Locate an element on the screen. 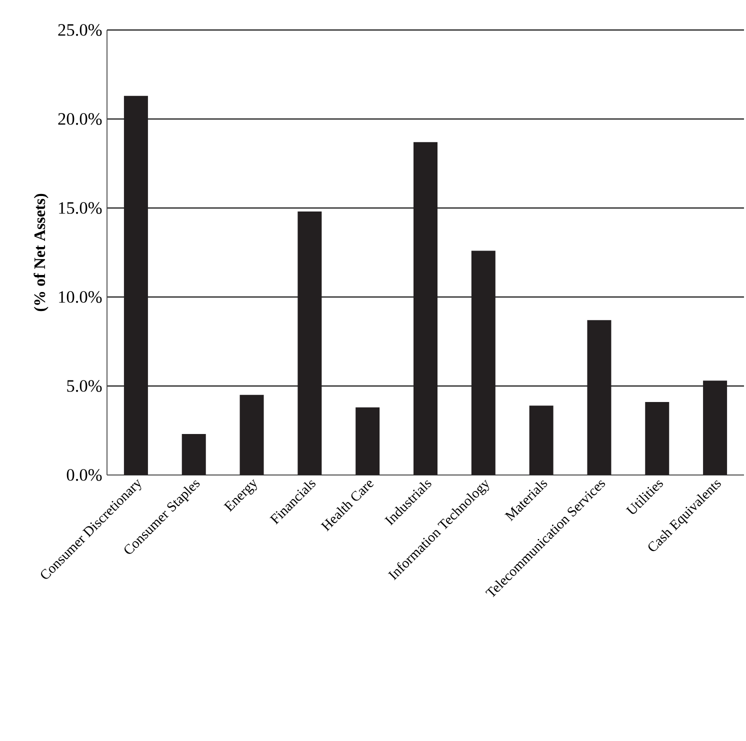  y-tick-label: 15.0% is located at coordinates (80, 208).